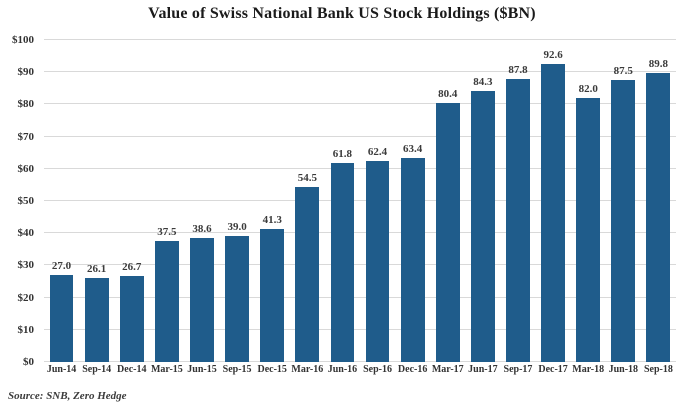 This screenshot has width=684, height=410. I want to click on bar-column: 38.6, so click(201, 201).